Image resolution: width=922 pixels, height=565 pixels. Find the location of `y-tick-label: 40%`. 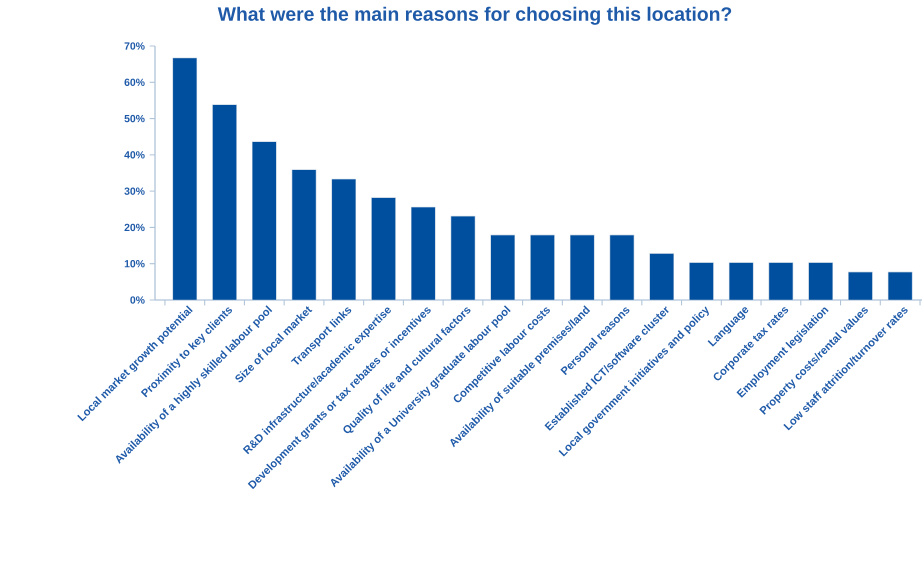

y-tick-label: 40% is located at coordinates (134, 155).